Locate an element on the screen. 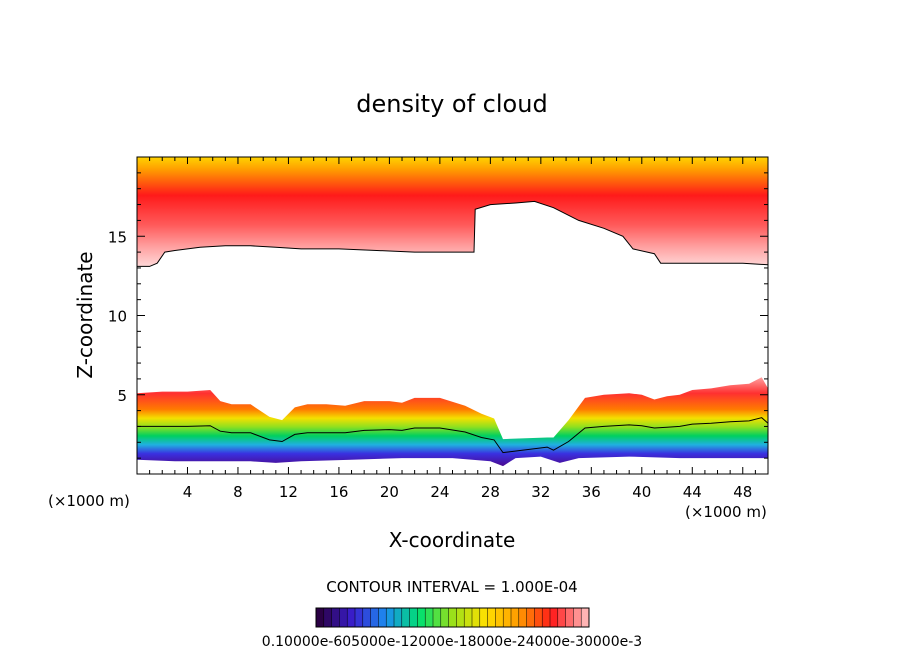 The image size is (904, 654). x-tick-label: 24 is located at coordinates (439, 492).